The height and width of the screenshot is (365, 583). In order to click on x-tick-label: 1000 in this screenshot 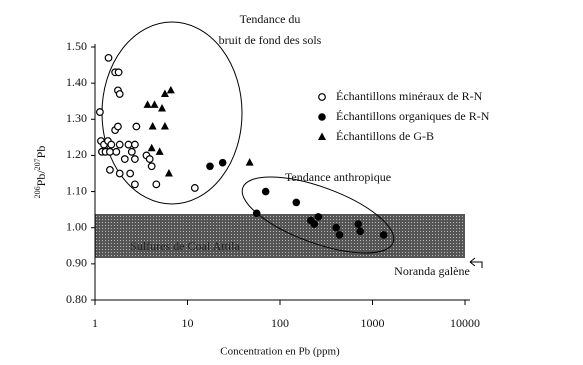, I will do `click(373, 323)`.